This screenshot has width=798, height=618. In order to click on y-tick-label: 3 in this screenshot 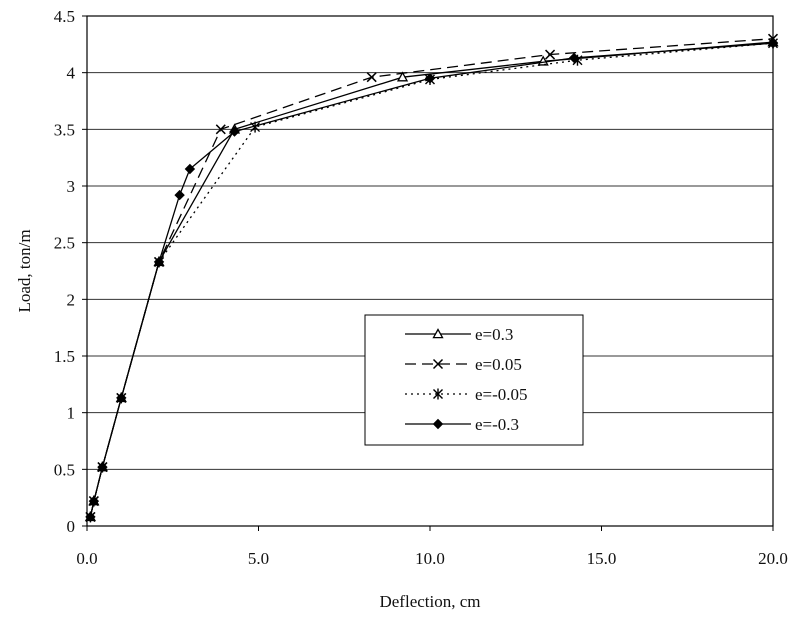, I will do `click(71, 186)`.